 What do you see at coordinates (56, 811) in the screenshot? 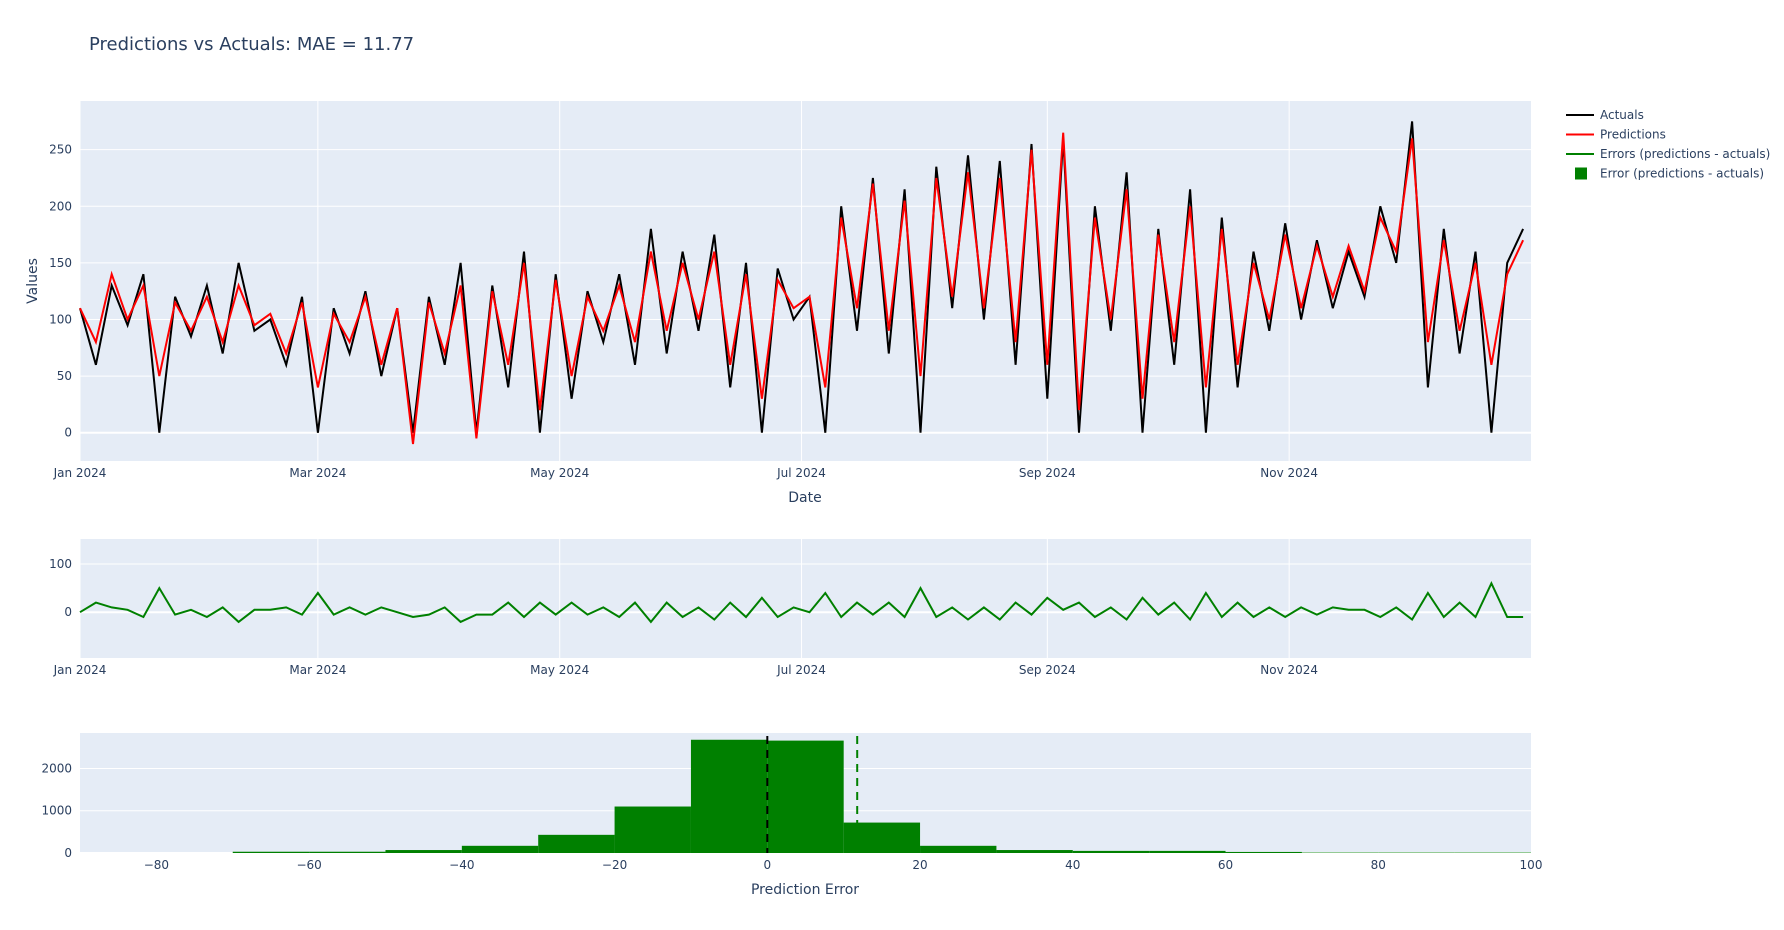
I see `y-tick-label: 1000` at bounding box center [56, 811].